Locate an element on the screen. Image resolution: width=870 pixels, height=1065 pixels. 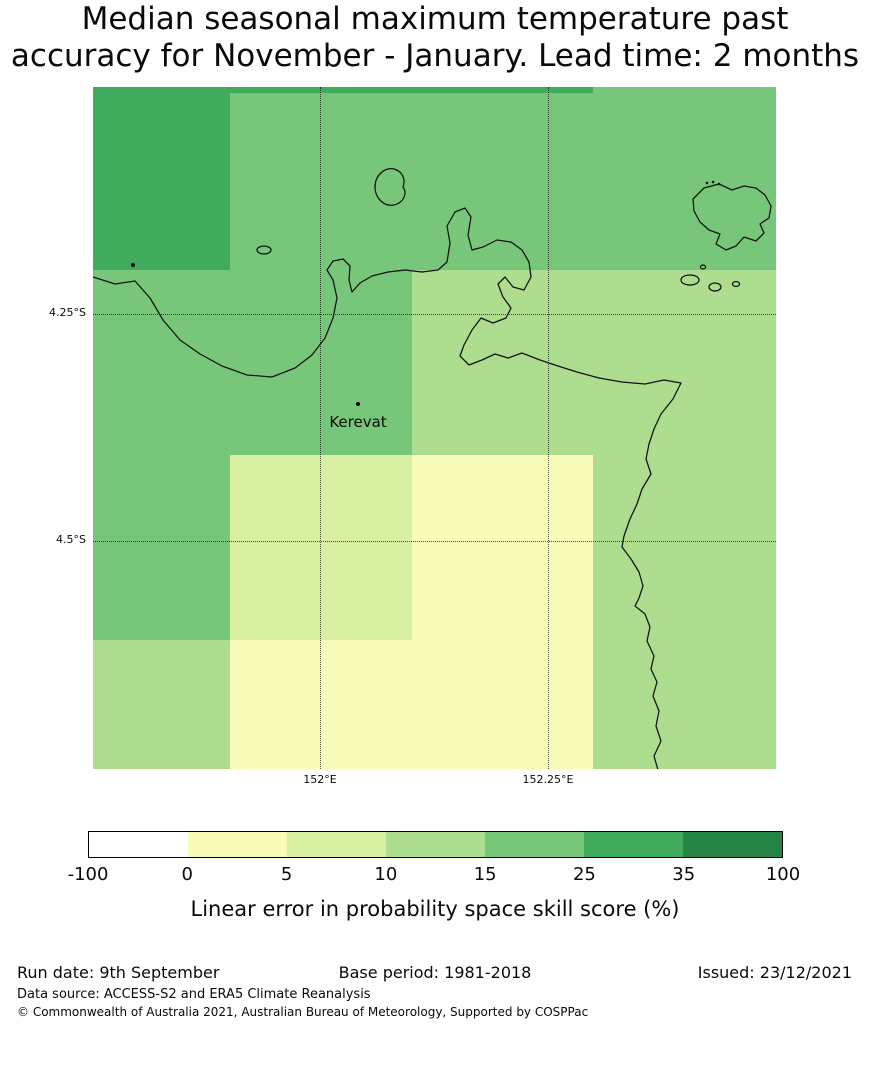
colorbar-tick-label: 15 is located at coordinates (485, 874).